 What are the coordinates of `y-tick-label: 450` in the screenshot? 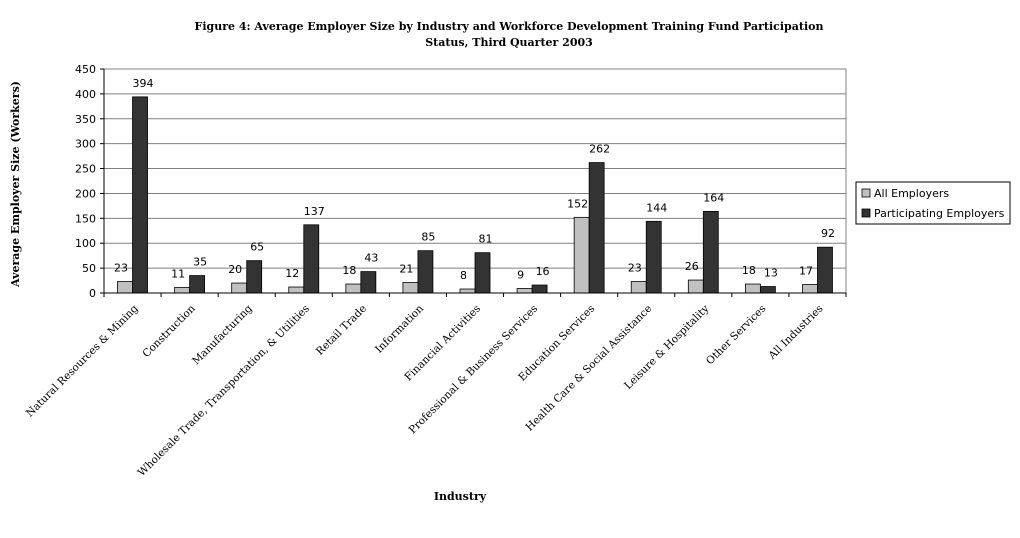 It's located at (85, 69).